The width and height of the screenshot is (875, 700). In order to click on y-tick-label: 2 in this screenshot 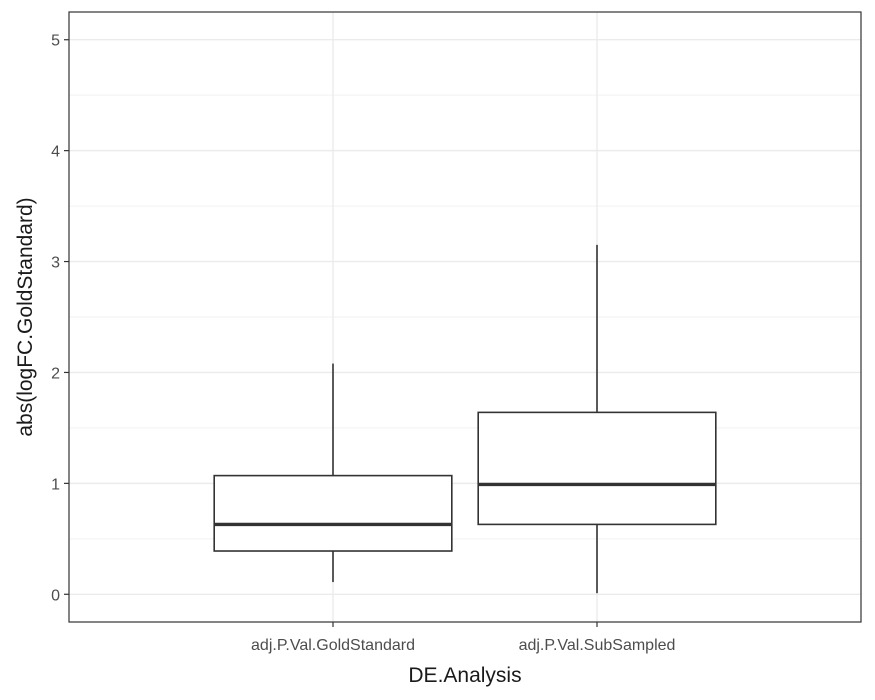, I will do `click(55, 373)`.